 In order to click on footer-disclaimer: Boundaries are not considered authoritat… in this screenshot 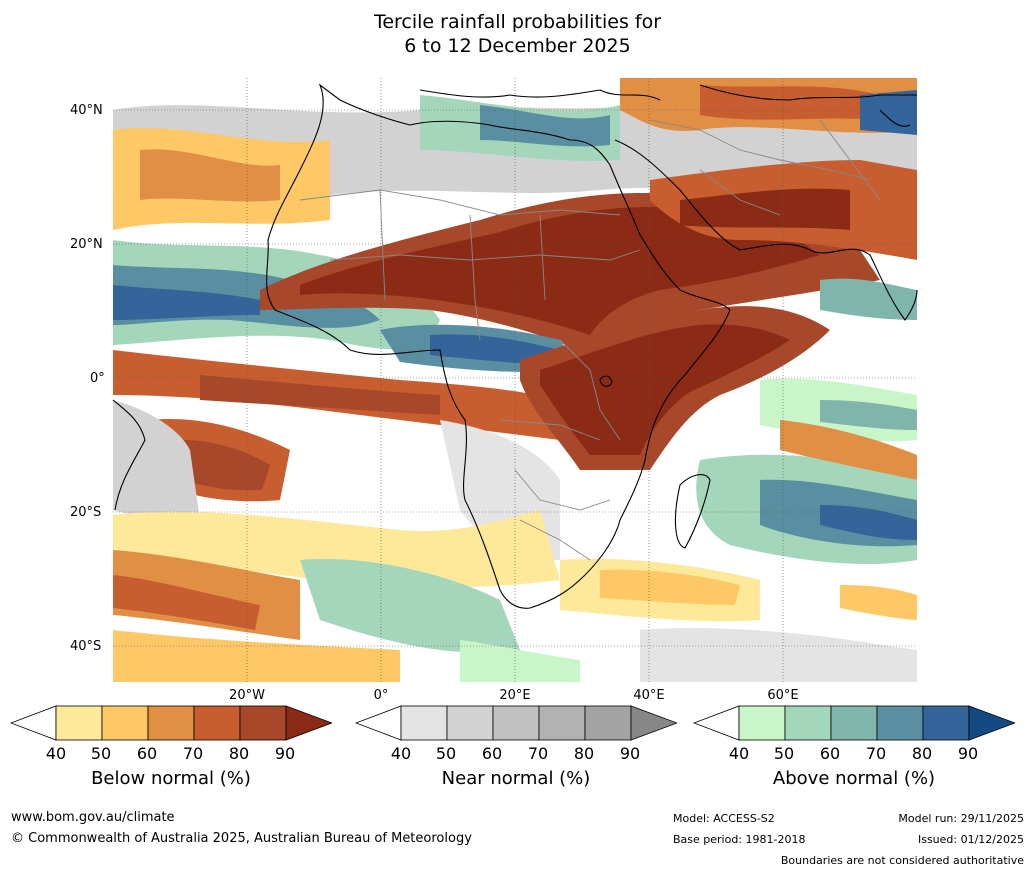, I will do `click(902, 860)`.